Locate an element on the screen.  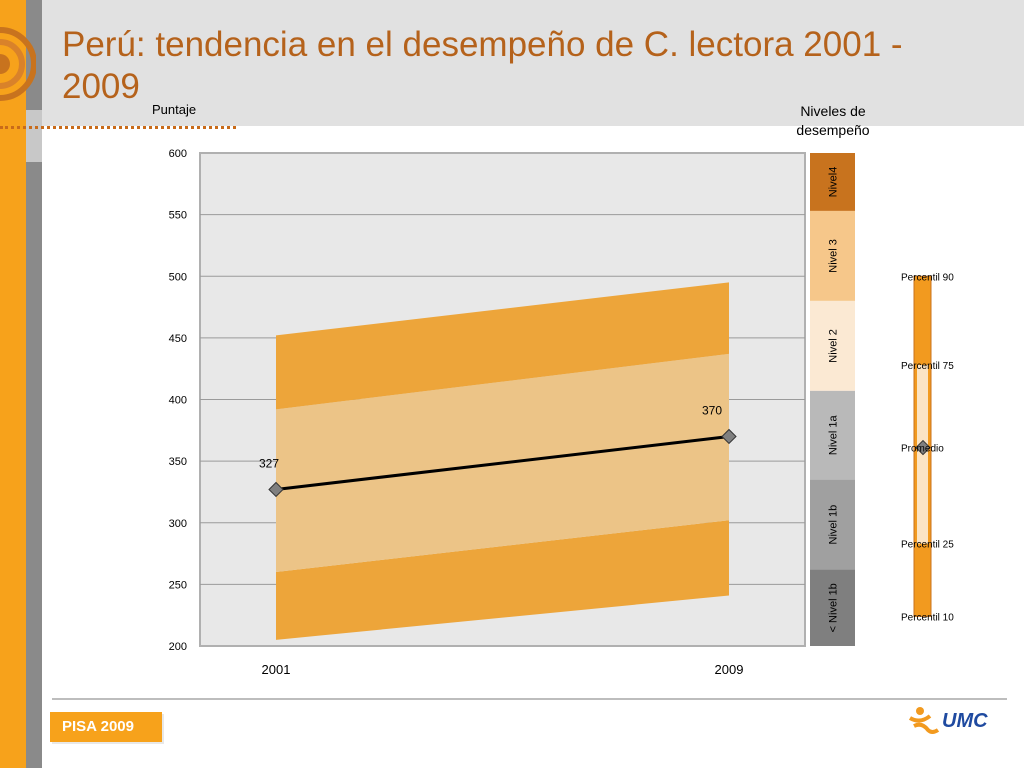
umc-logo-text: UMC is located at coordinates (965, 721).